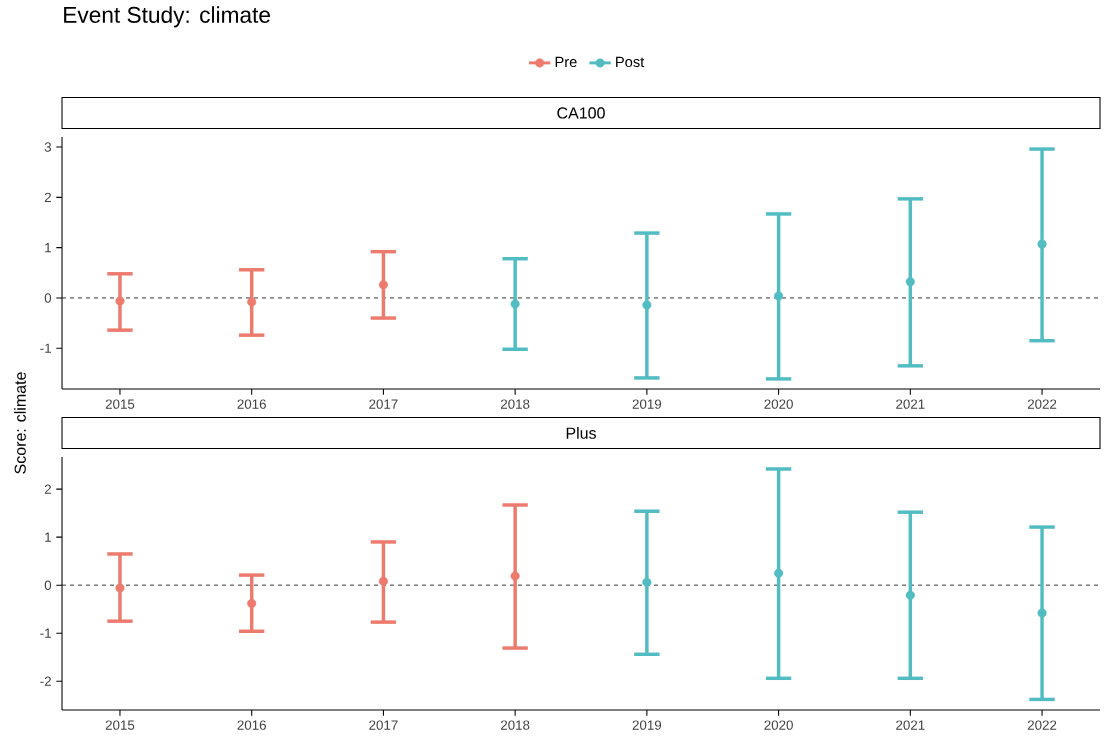  Describe the element at coordinates (630, 62) in the screenshot. I see `legend-label: Post` at that location.